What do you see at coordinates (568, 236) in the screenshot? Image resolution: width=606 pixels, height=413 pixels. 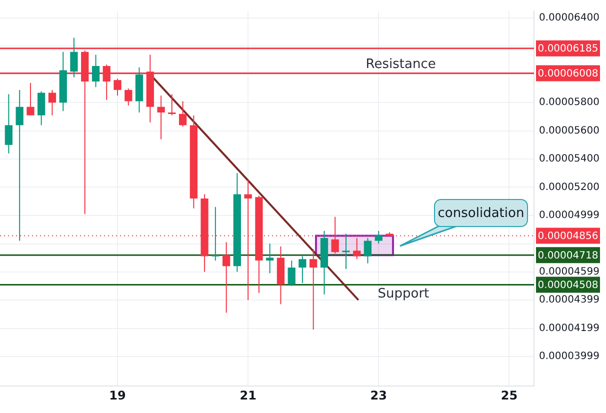 I see `ref-line-label: 0.00004856` at bounding box center [568, 236].